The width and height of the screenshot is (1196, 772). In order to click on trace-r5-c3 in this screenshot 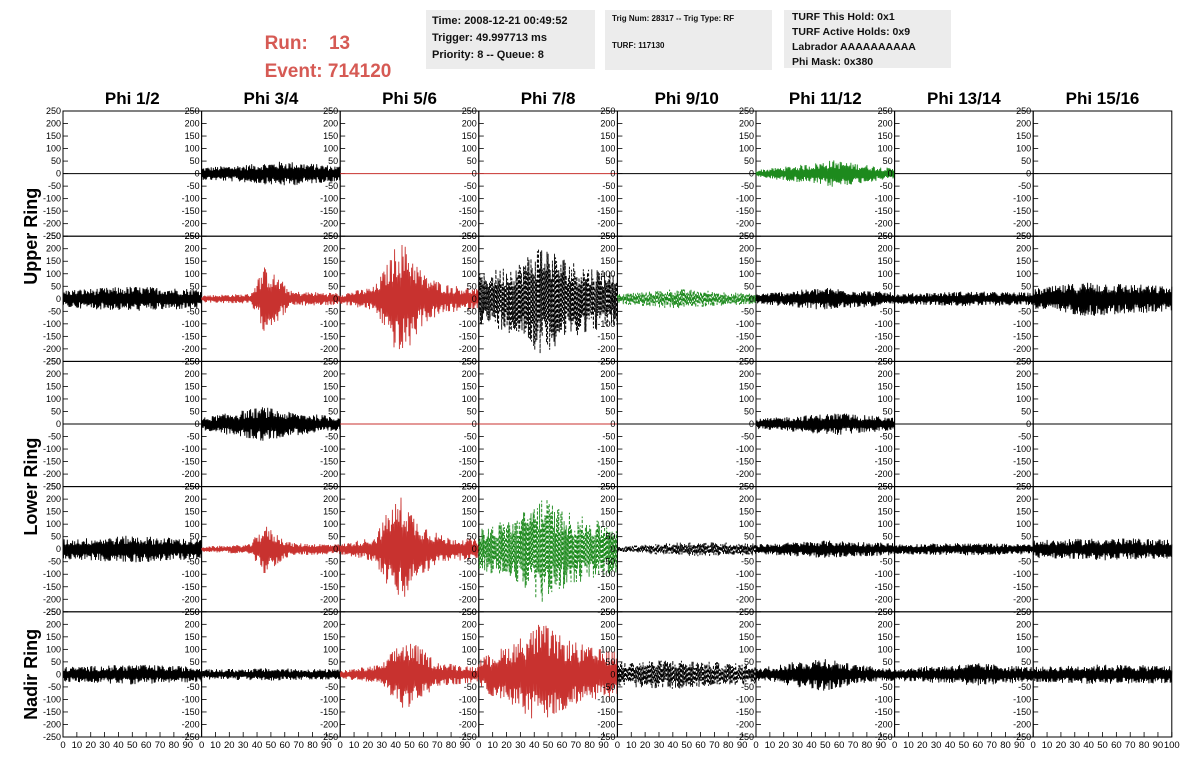, I will do `click(409, 675)`.